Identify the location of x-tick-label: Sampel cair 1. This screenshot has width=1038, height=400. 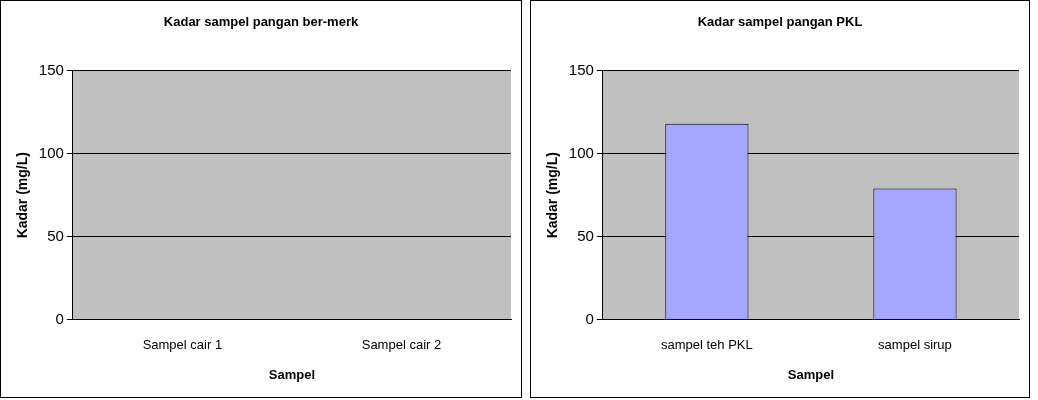
(182, 345).